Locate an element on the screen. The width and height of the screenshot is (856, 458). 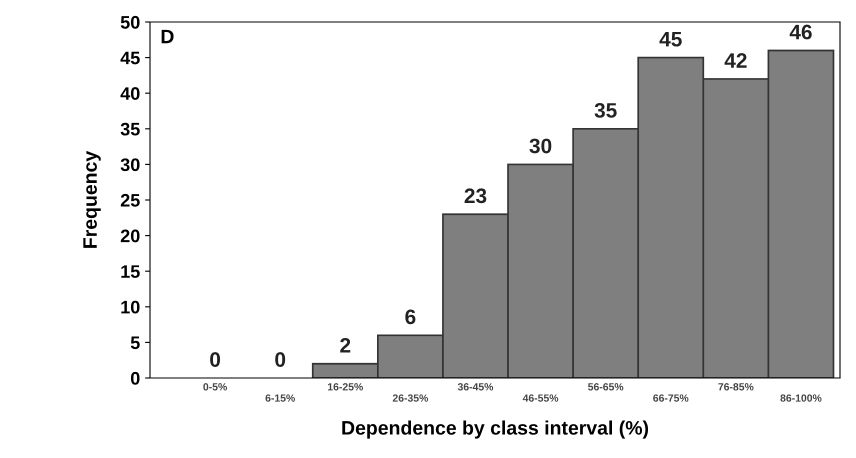
data-label: 2 is located at coordinates (345, 345).